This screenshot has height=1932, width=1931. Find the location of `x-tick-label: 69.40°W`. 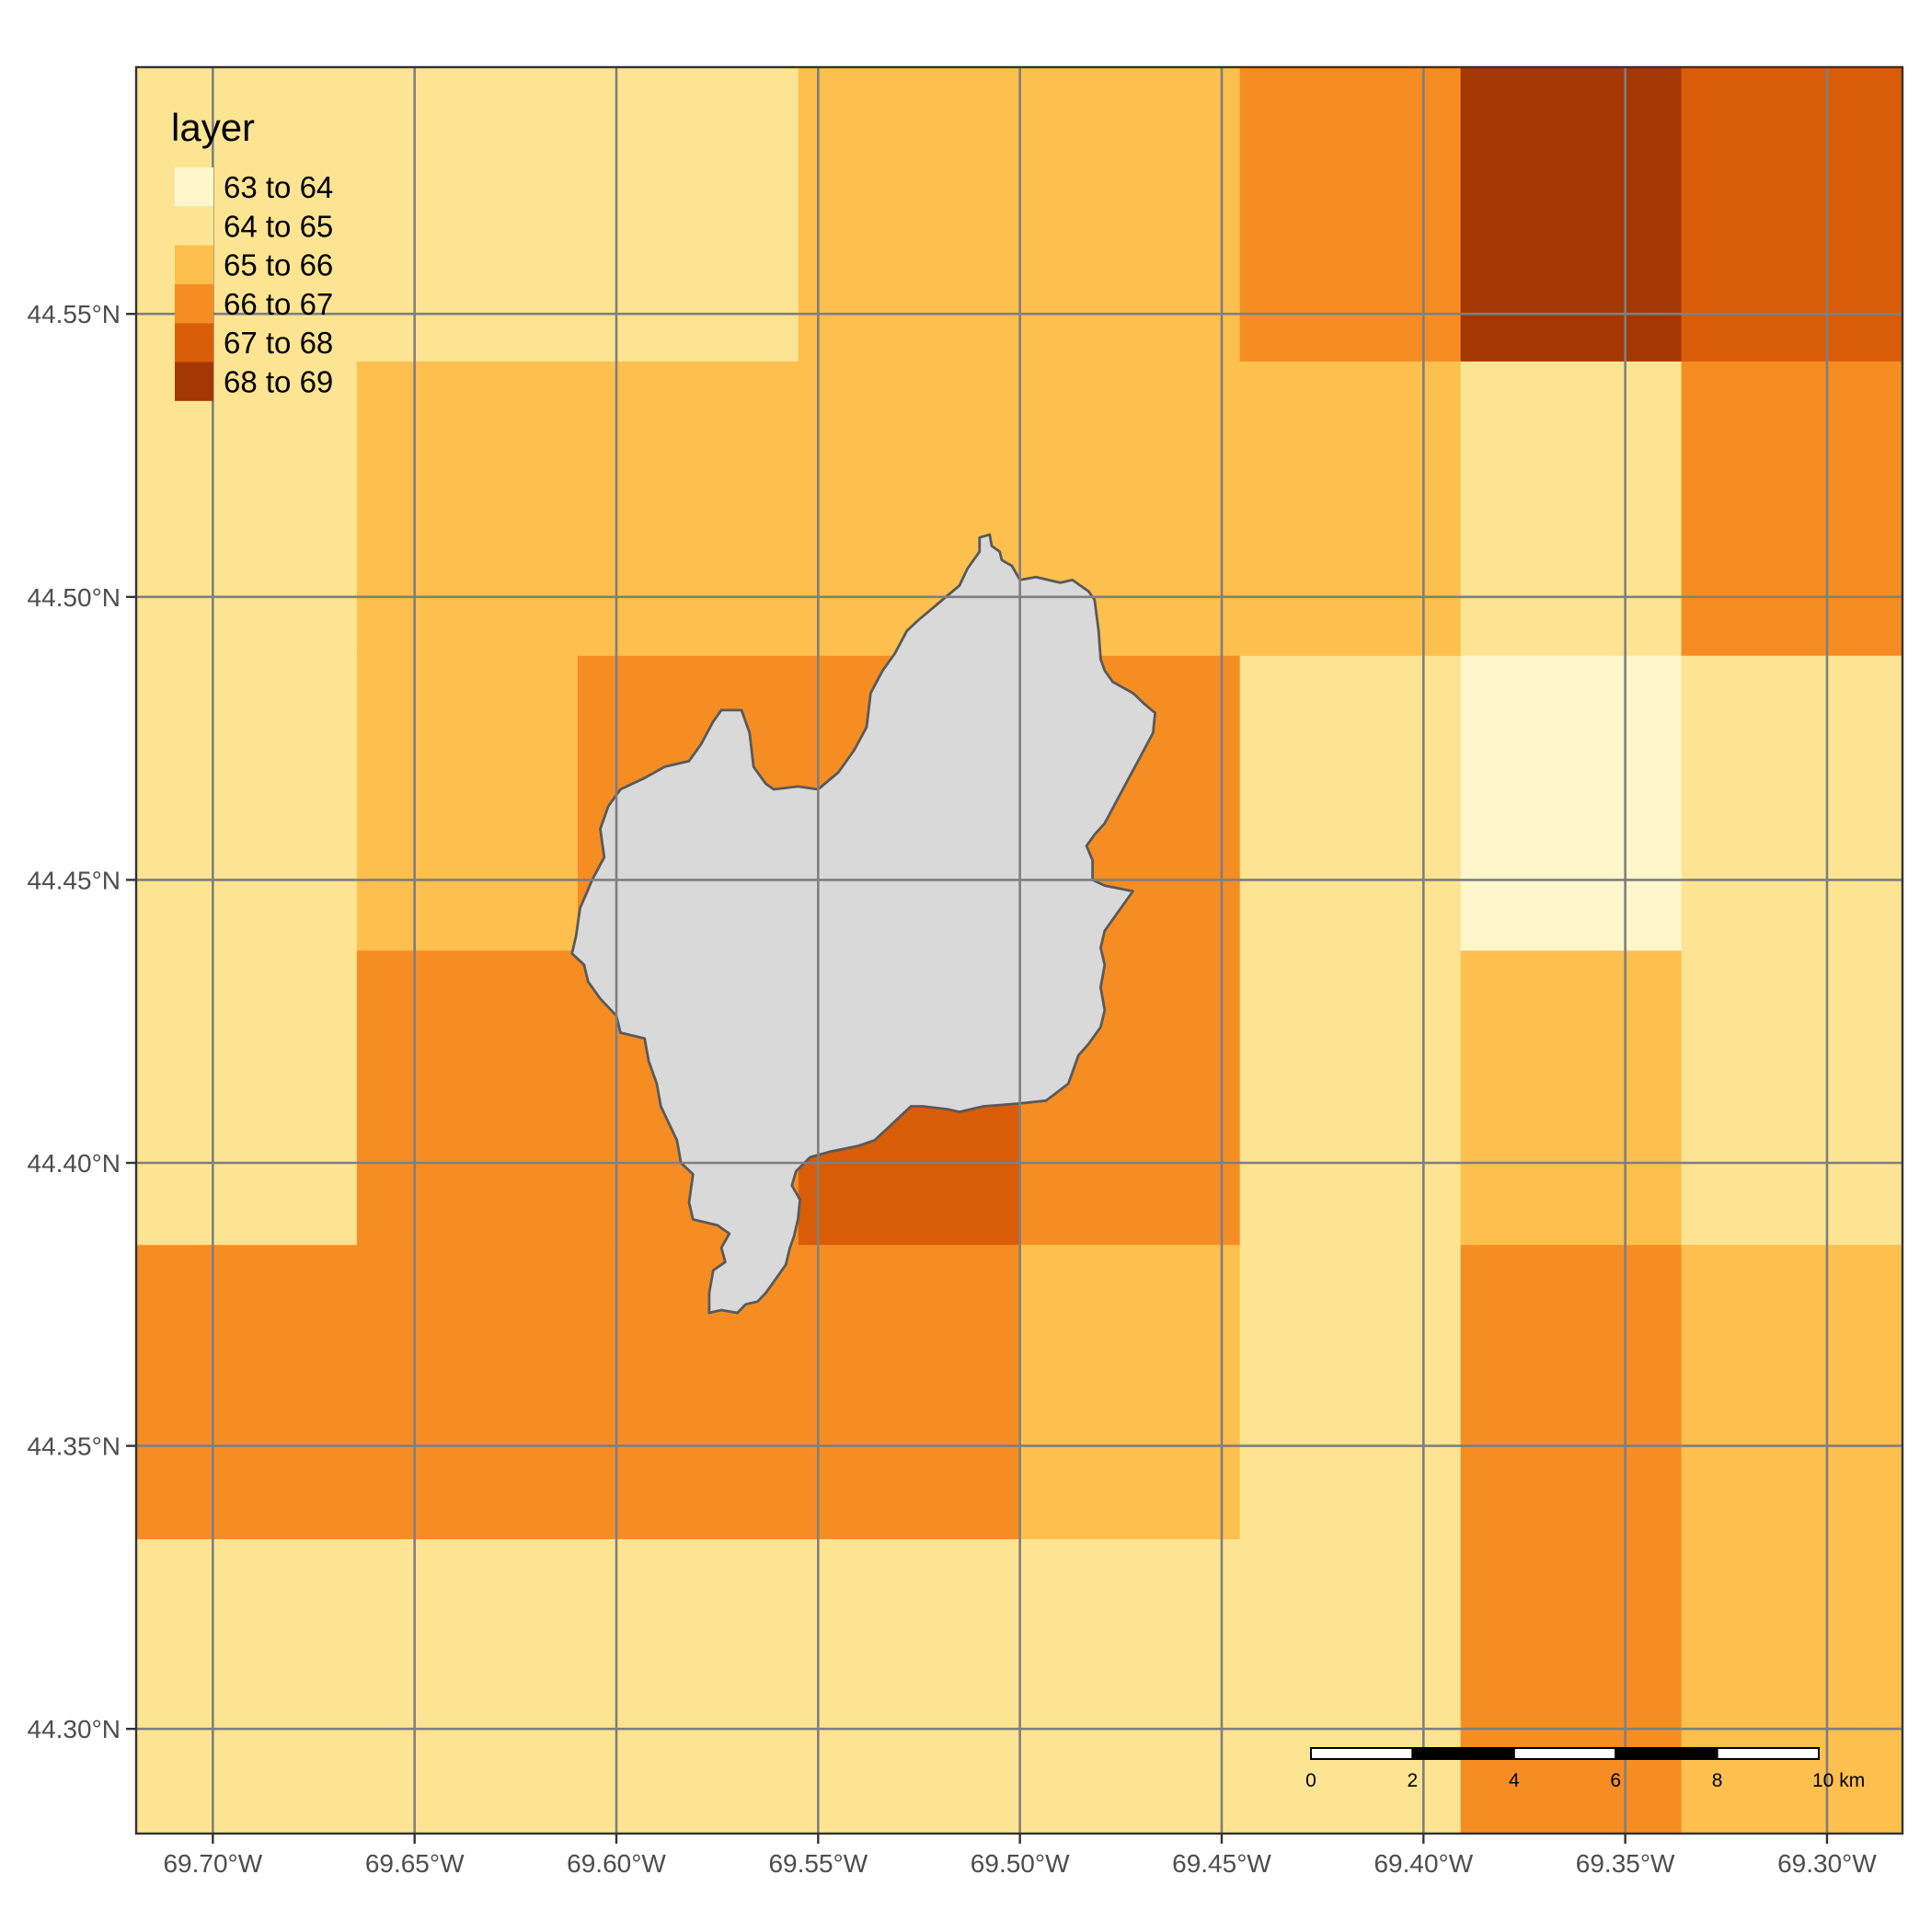

x-tick-label: 69.40°W is located at coordinates (1424, 1863).